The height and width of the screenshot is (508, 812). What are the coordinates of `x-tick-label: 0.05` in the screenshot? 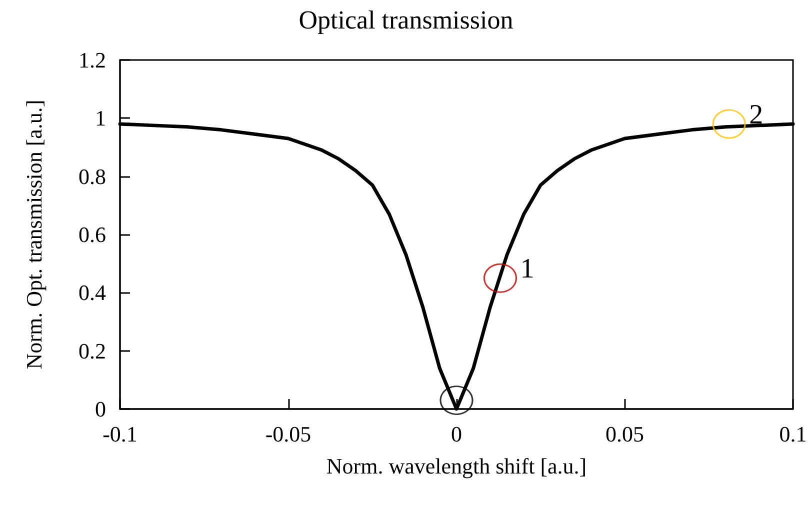 It's located at (625, 434).